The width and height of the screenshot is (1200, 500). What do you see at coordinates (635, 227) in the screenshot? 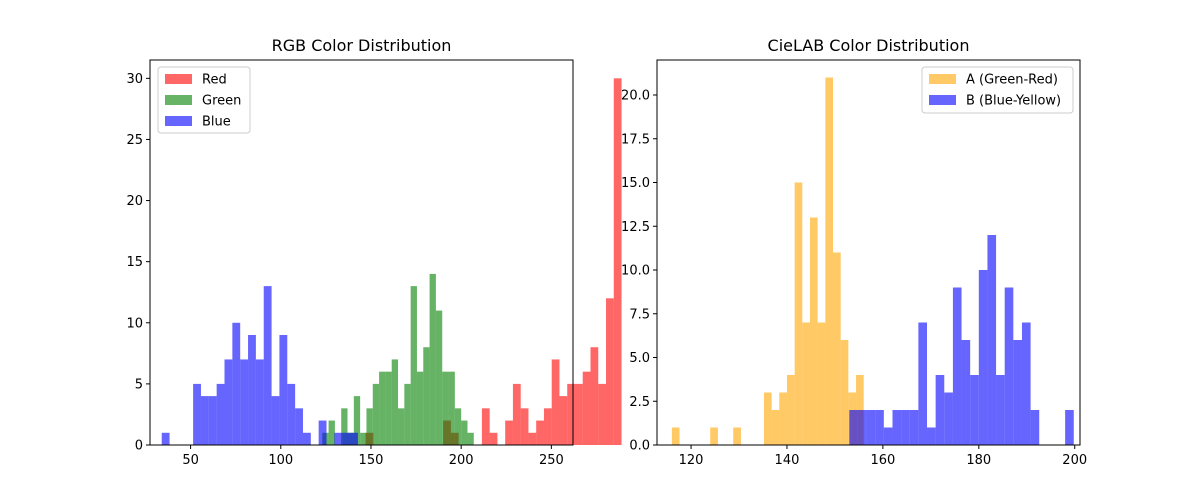
I see `y-tick-label: 12.5` at bounding box center [635, 227].